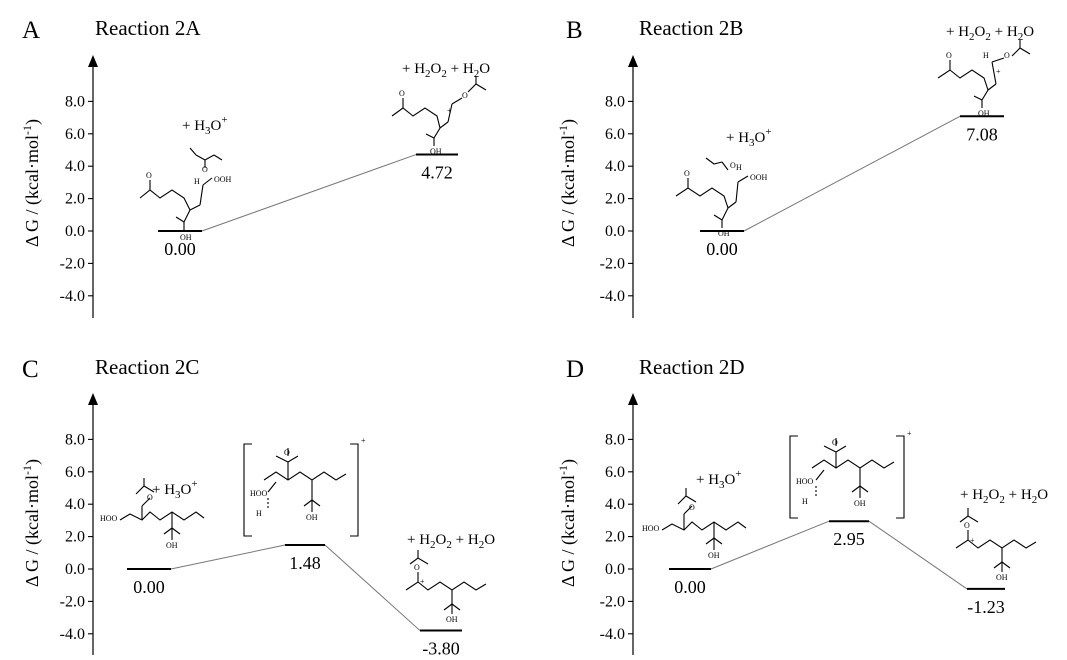 The width and height of the screenshot is (1067, 660). I want to click on energy-value-label: 7.08, so click(982, 134).